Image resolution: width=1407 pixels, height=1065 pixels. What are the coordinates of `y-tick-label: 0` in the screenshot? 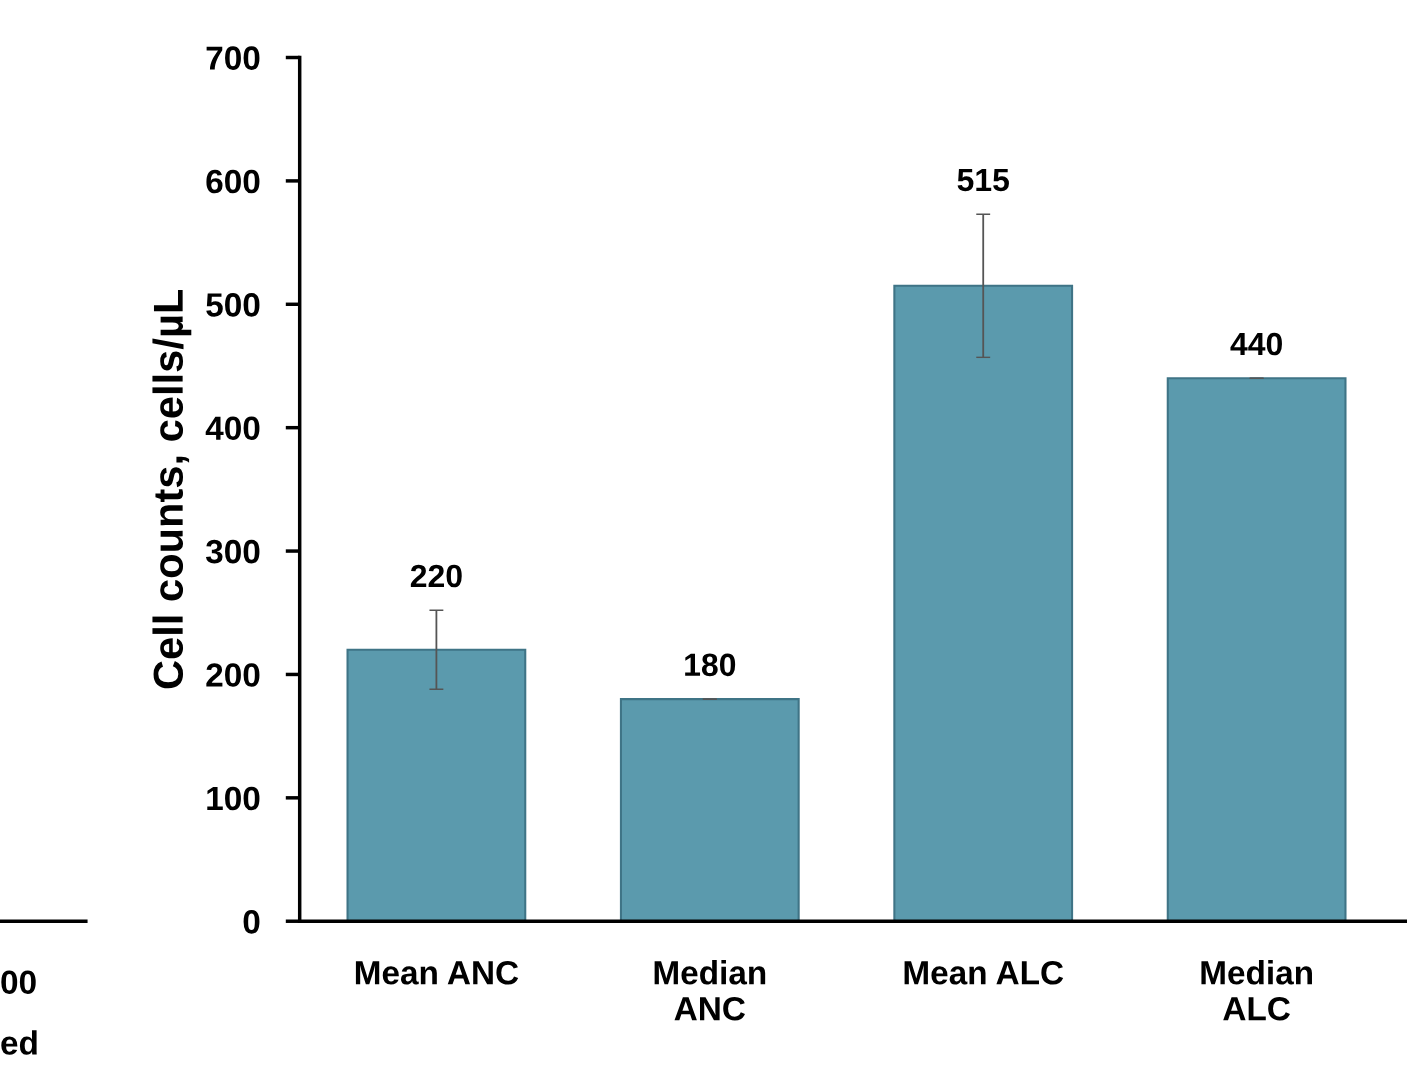 It's located at (251, 922).